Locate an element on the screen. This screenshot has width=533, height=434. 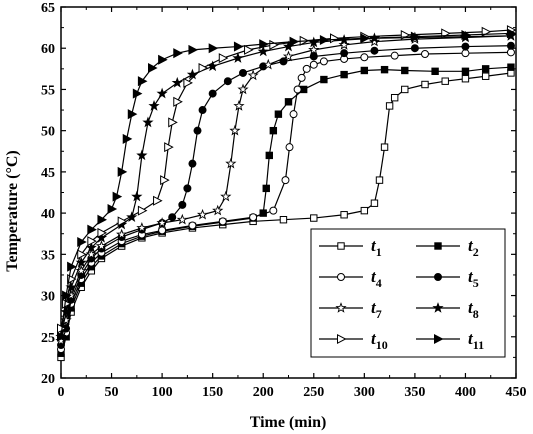
x-axis-label: Time (min) is located at coordinates (288, 422).